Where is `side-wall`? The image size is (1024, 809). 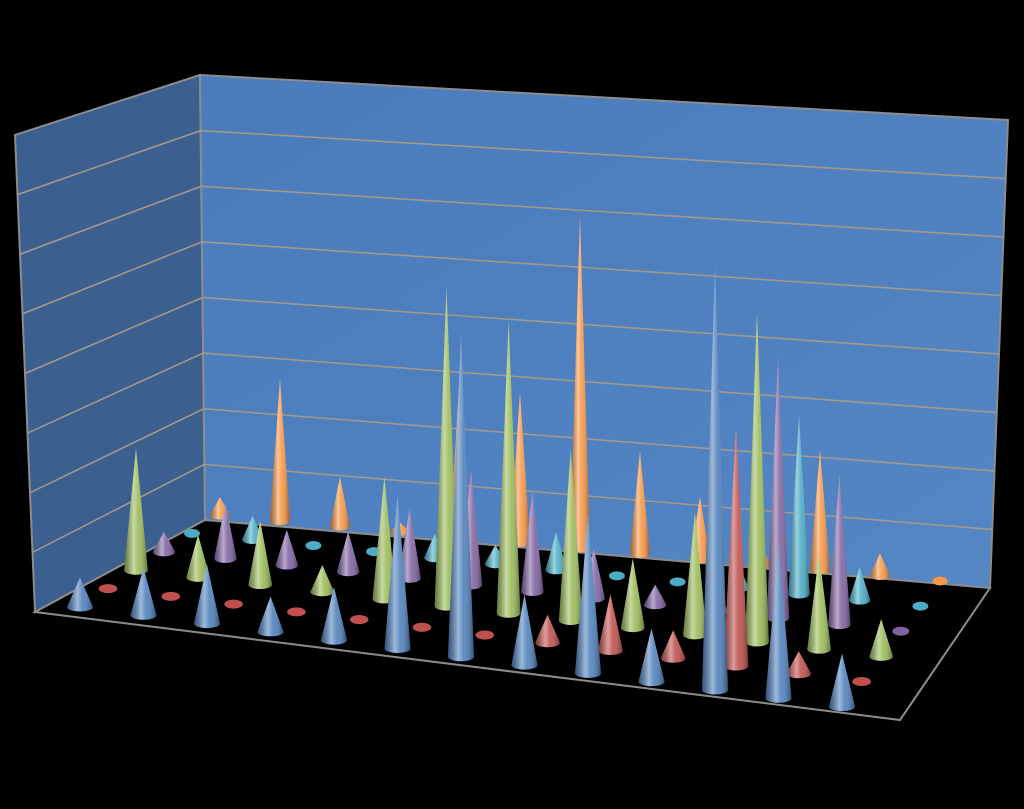 side-wall is located at coordinates (110, 343).